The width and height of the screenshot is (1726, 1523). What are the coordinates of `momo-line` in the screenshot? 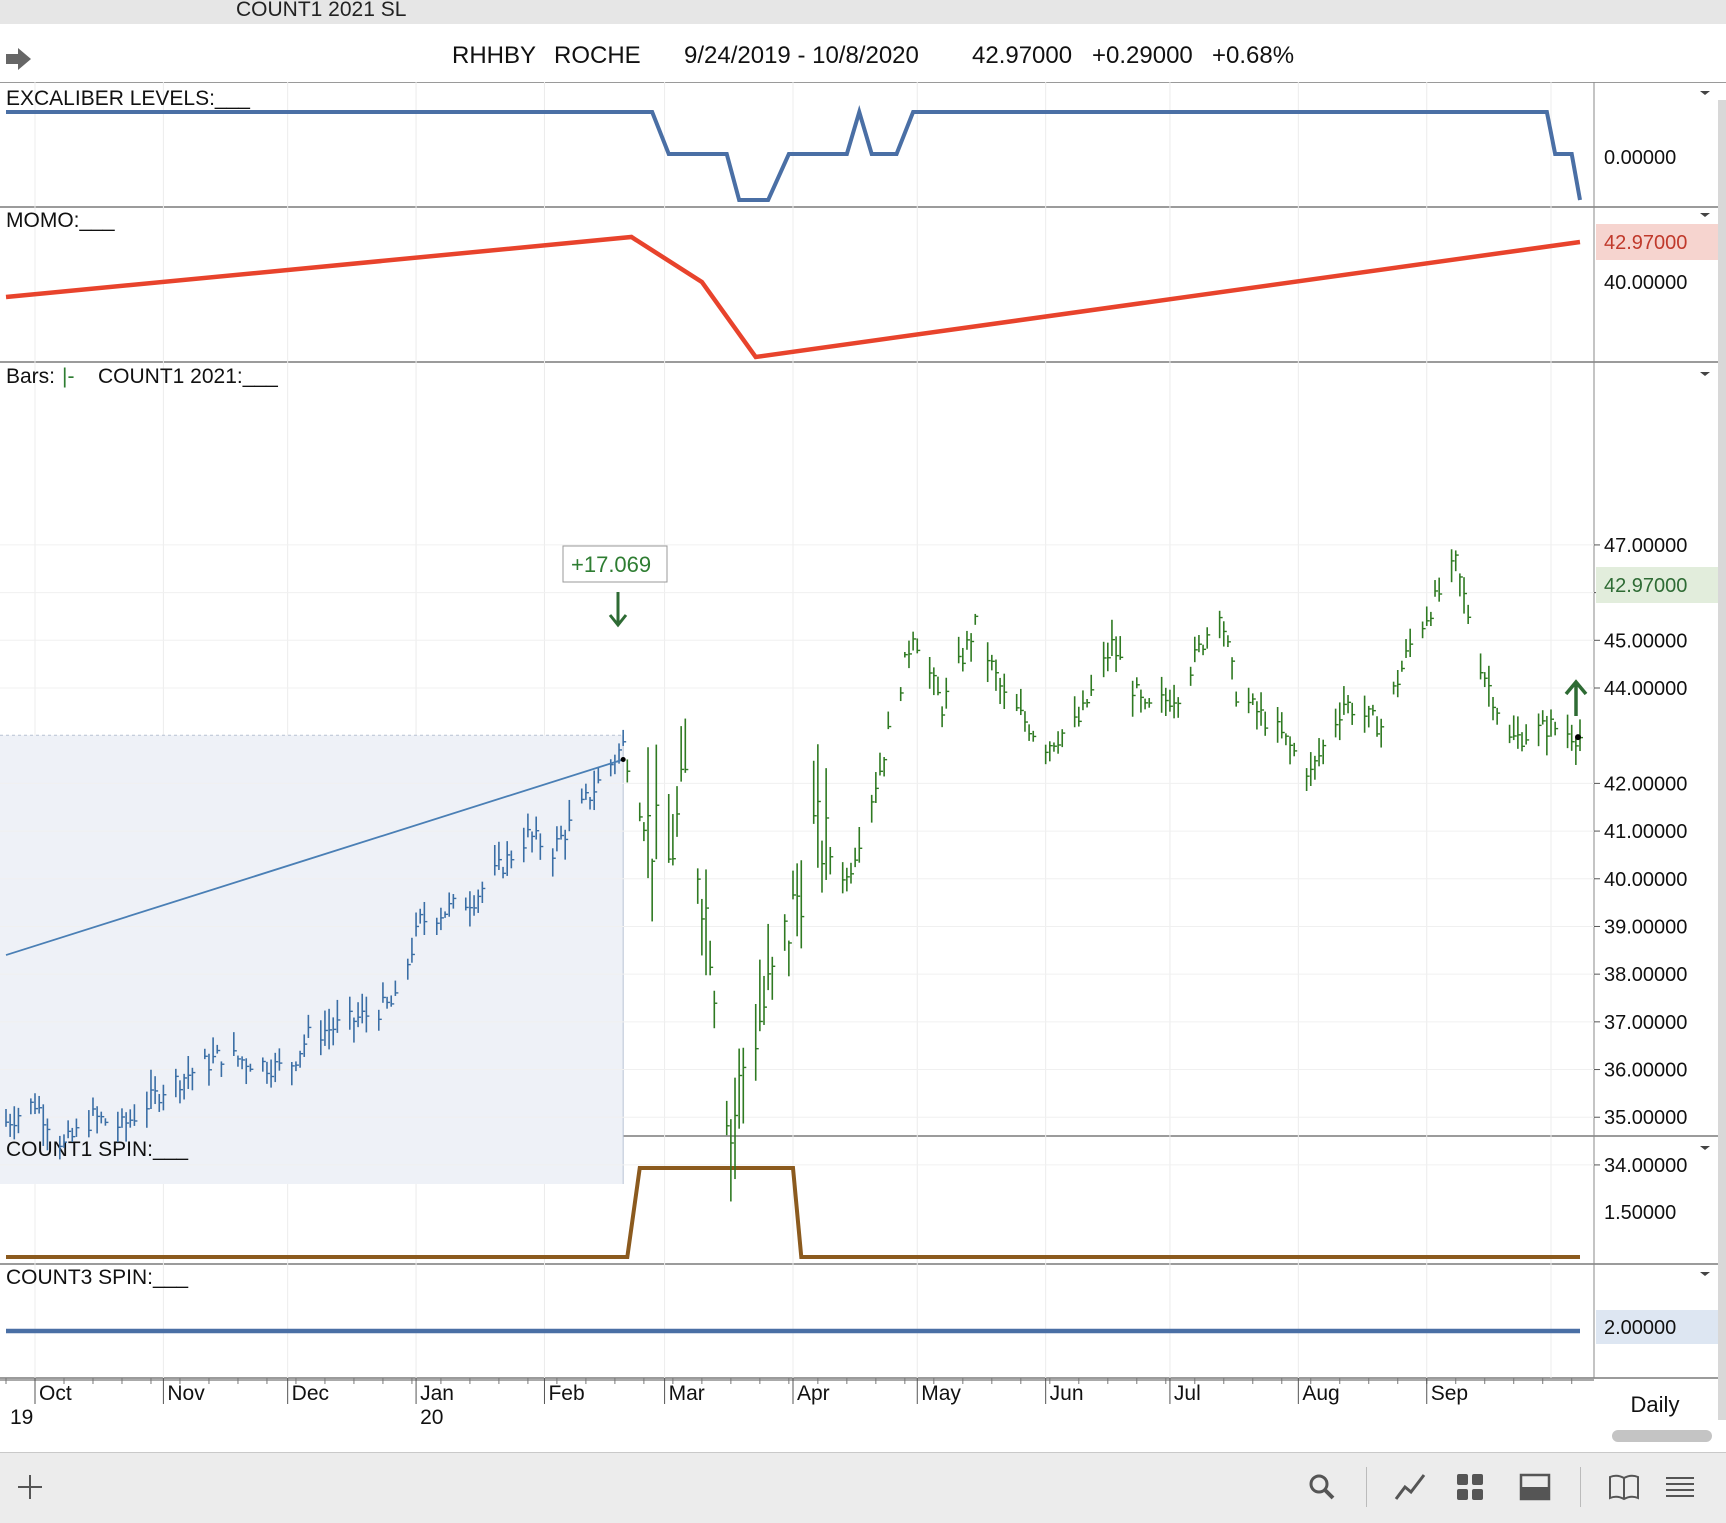 It's located at (793, 297).